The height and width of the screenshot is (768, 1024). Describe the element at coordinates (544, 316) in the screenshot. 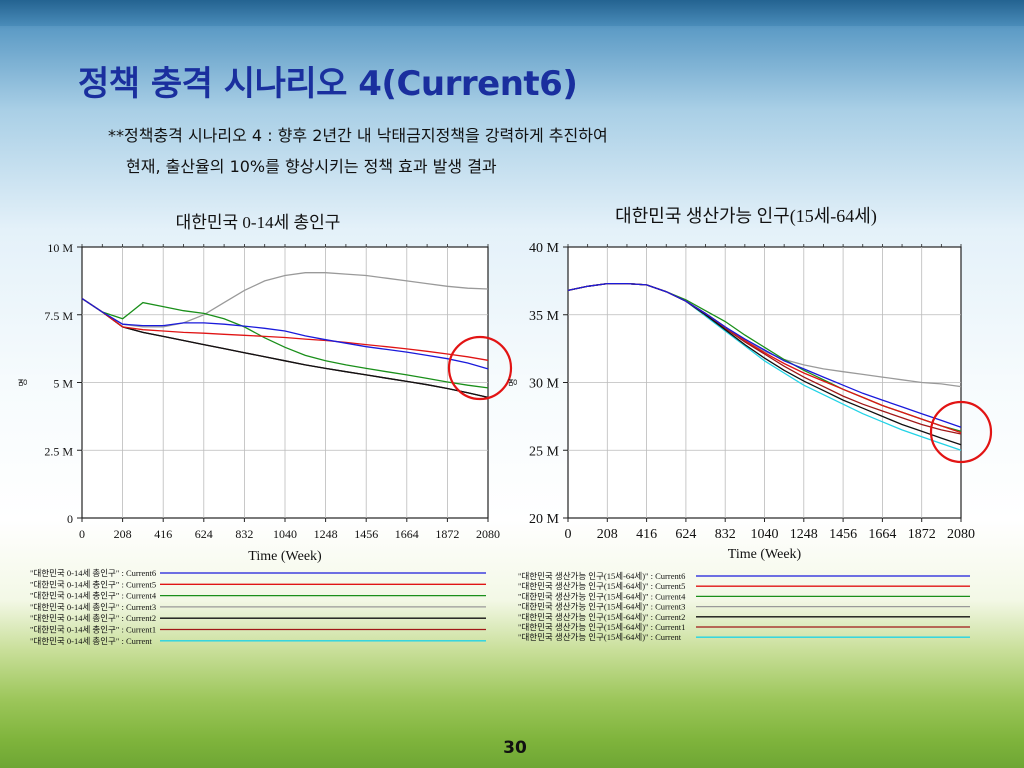

I see `y-tick-label: 35 M` at that location.